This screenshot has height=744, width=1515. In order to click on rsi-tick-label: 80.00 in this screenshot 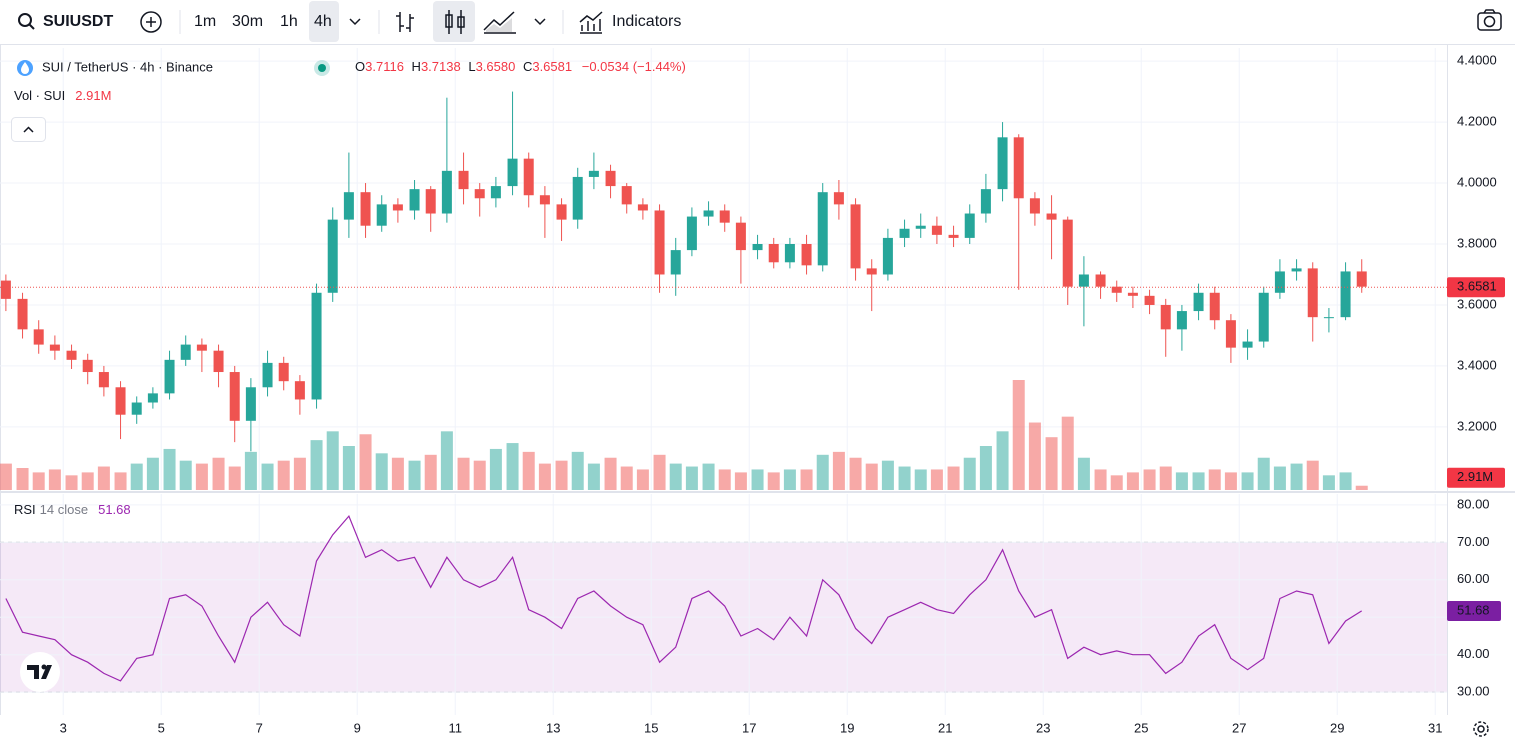, I will do `click(1473, 503)`.